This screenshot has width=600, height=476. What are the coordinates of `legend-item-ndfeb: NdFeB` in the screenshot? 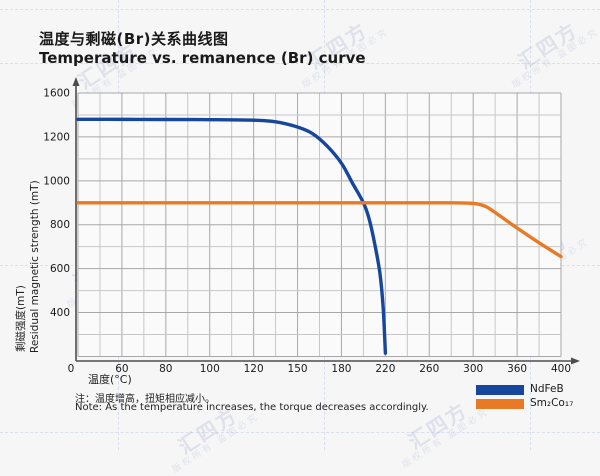 It's located at (524, 389).